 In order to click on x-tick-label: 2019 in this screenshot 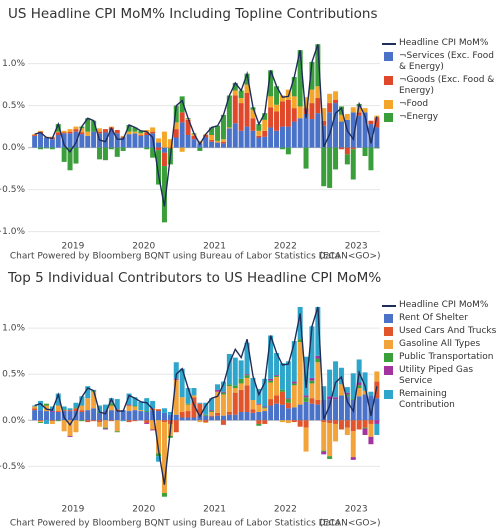, I will do `click(72, 247)`.